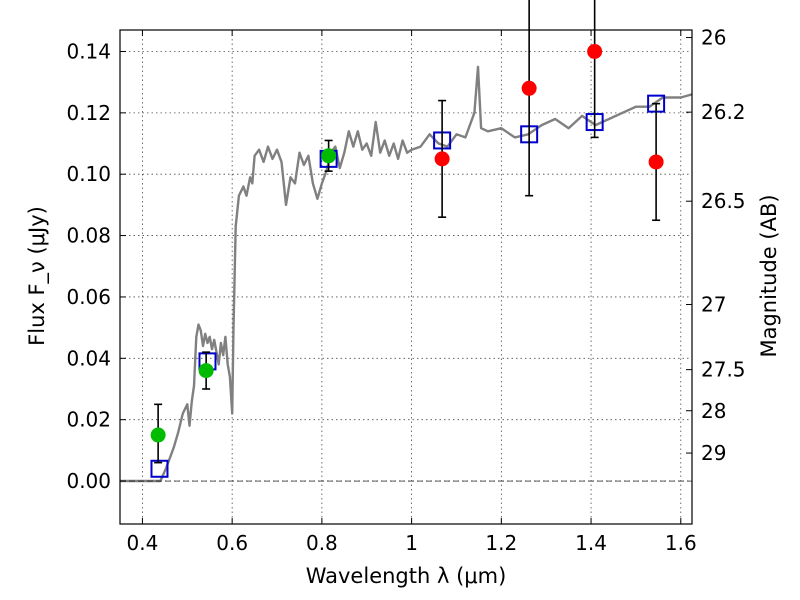 The width and height of the screenshot is (800, 600). Describe the element at coordinates (723, 370) in the screenshot. I see `y2-tick-label: 27.5` at that location.